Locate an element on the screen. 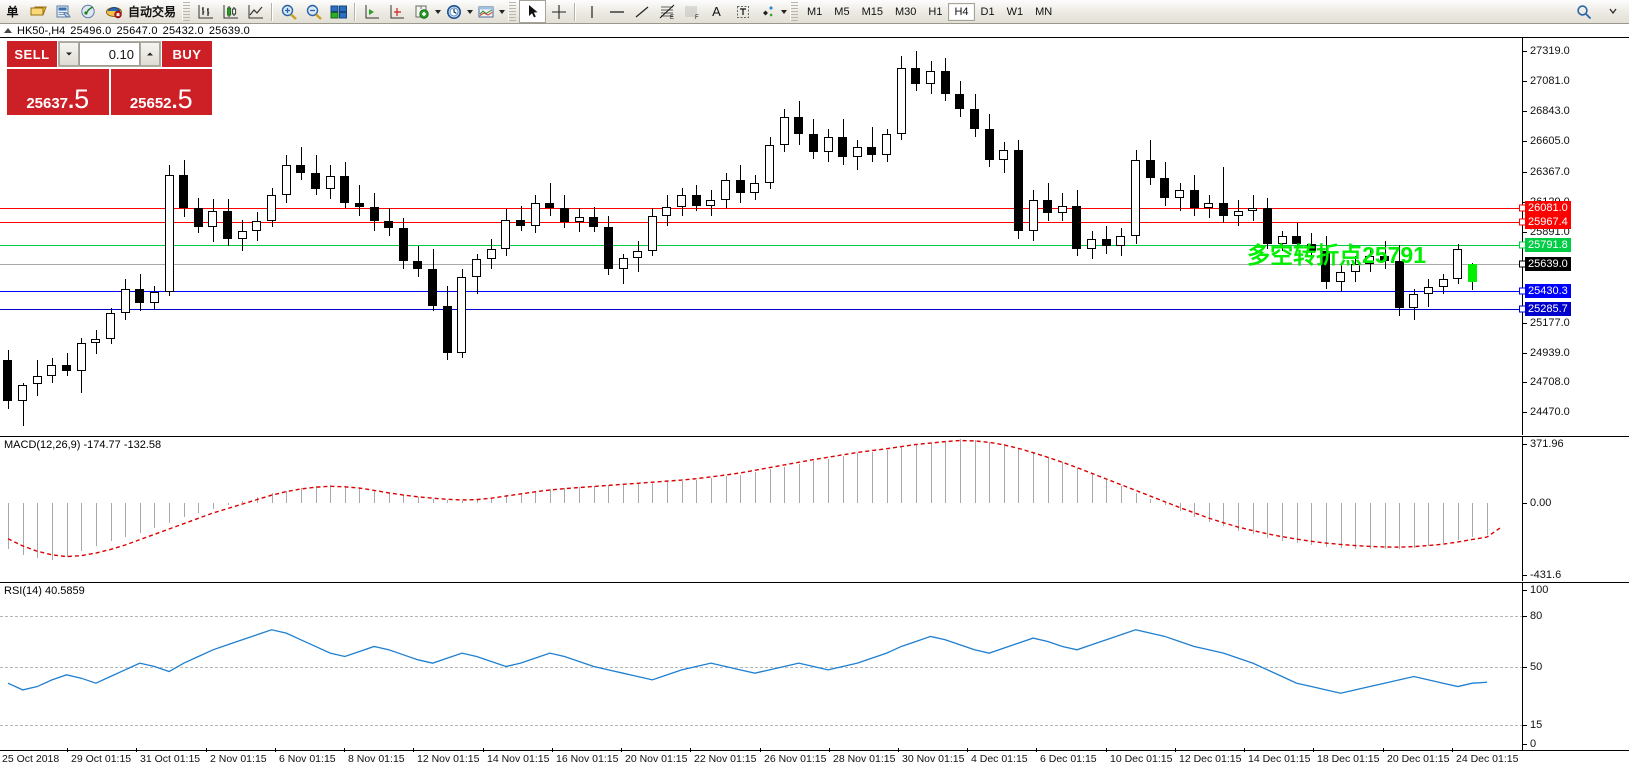  line-chart-icon is located at coordinates (255, 11).